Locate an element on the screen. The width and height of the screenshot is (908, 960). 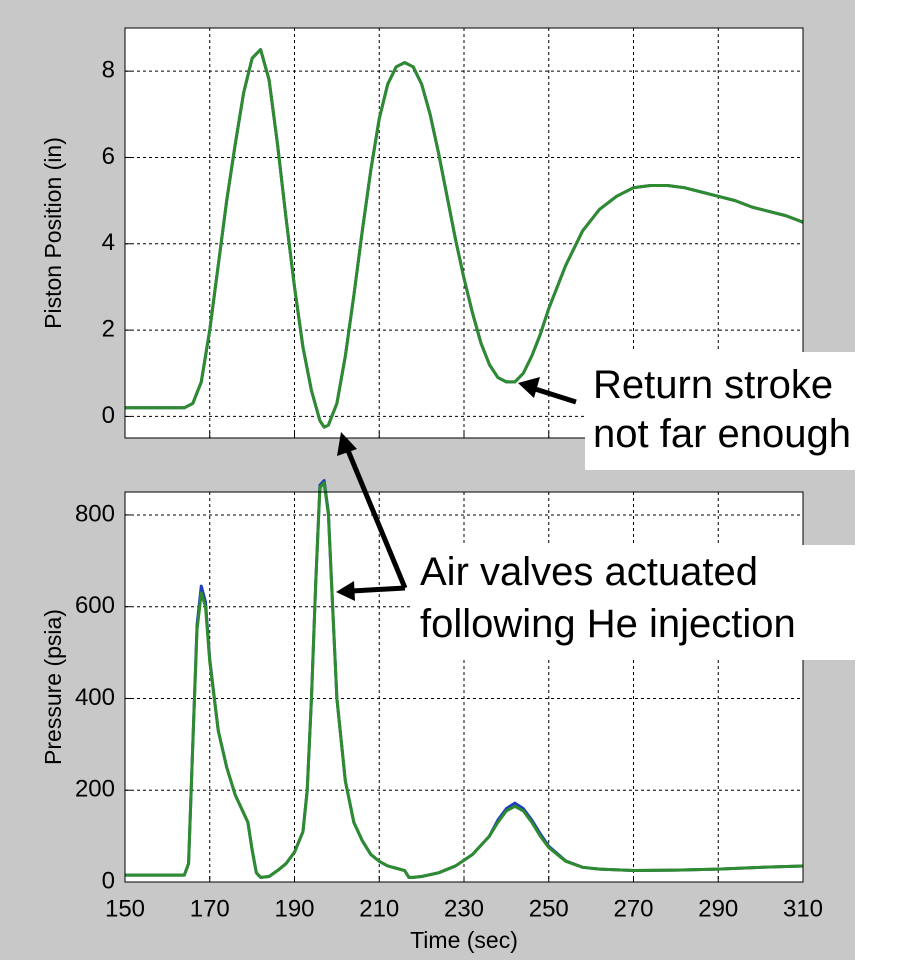
x-tick-label: 270 is located at coordinates (633, 908).